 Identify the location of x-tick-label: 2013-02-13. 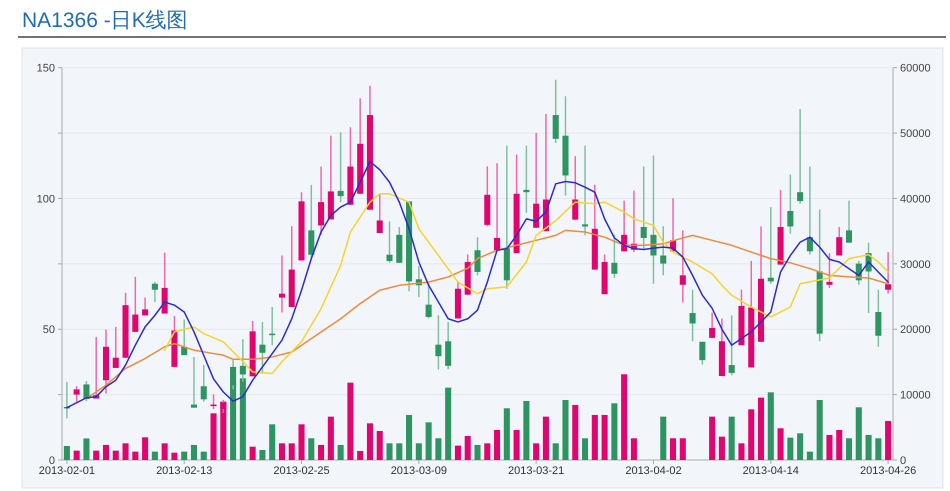
(184, 471).